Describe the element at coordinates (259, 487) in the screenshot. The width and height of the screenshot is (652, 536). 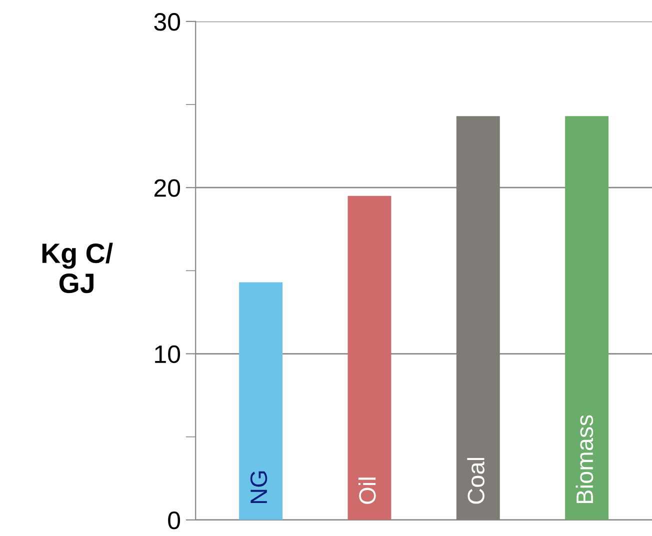
I see `x-tick-label: NG` at that location.